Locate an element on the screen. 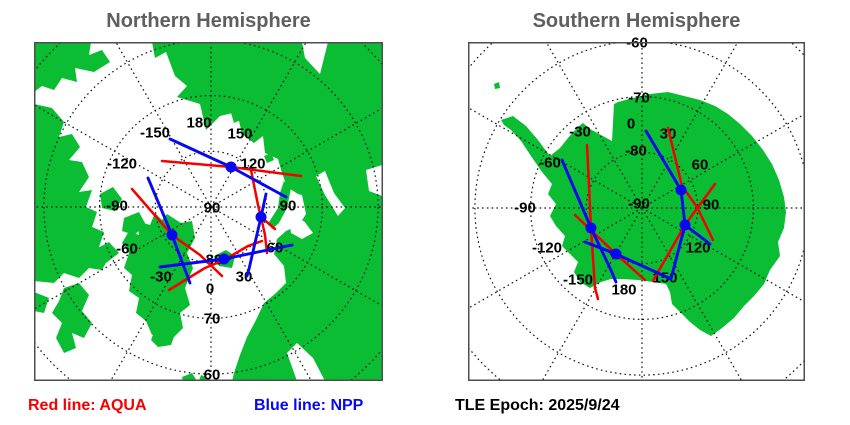 Image resolution: width=850 pixels, height=425 pixels. grid-label: 30 is located at coordinates (668, 134).